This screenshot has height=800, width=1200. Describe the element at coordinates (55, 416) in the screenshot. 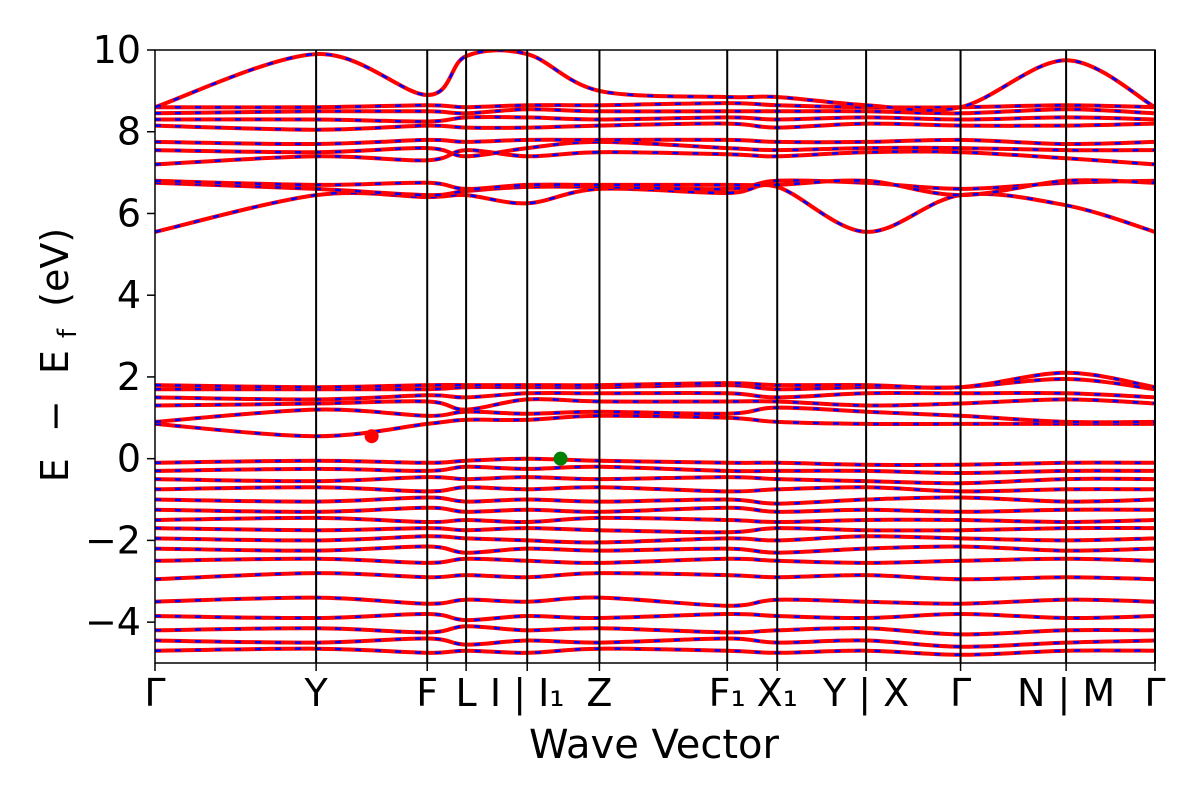

I see `y-axis-label-minus: −` at that location.